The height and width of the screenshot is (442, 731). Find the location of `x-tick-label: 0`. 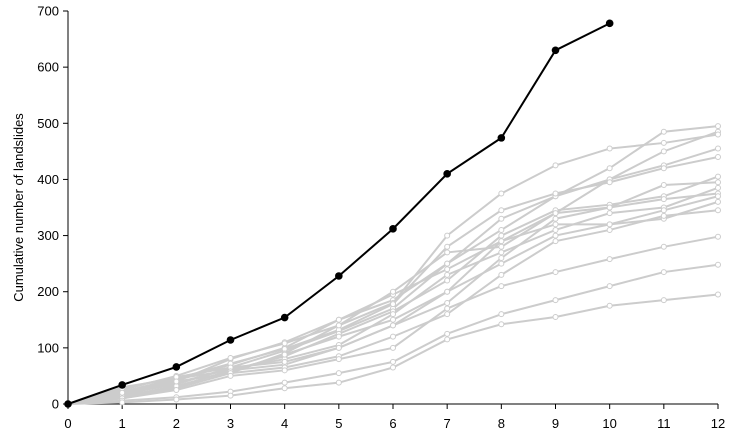

x-tick-label: 0 is located at coordinates (67, 423).